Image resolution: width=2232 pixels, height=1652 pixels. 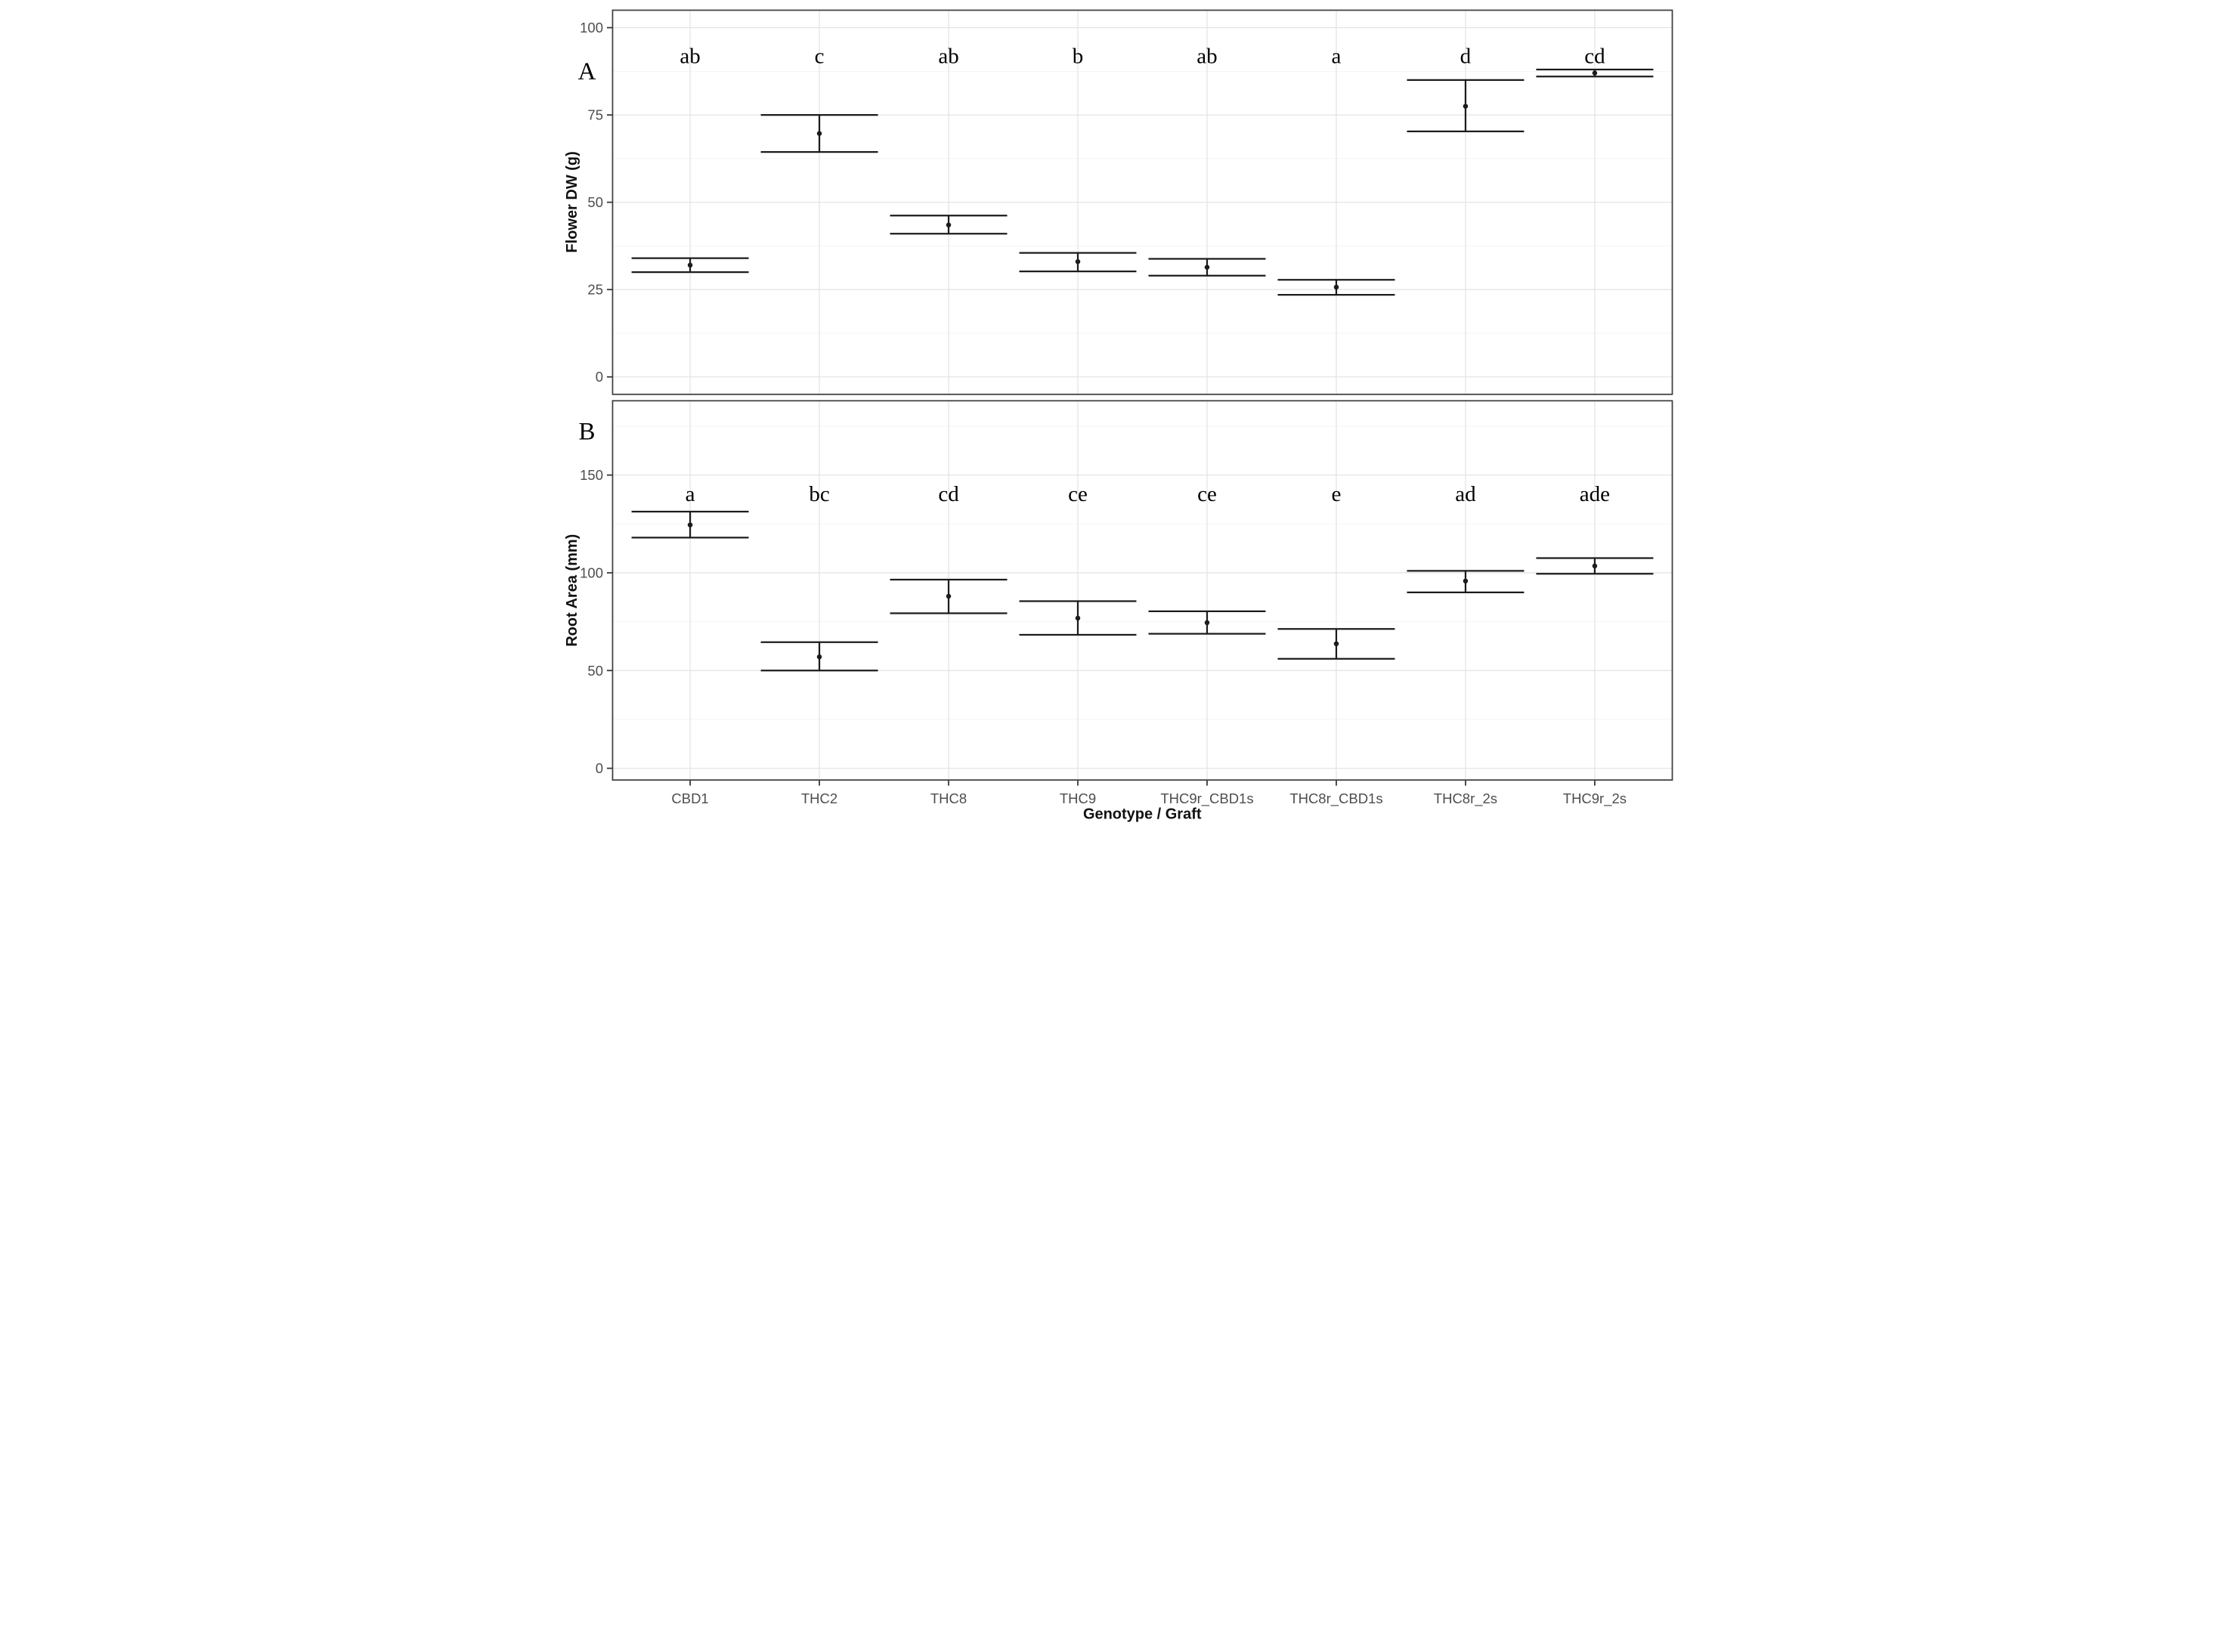 What do you see at coordinates (1077, 57) in the screenshot?
I see `sig-letter: b` at bounding box center [1077, 57].